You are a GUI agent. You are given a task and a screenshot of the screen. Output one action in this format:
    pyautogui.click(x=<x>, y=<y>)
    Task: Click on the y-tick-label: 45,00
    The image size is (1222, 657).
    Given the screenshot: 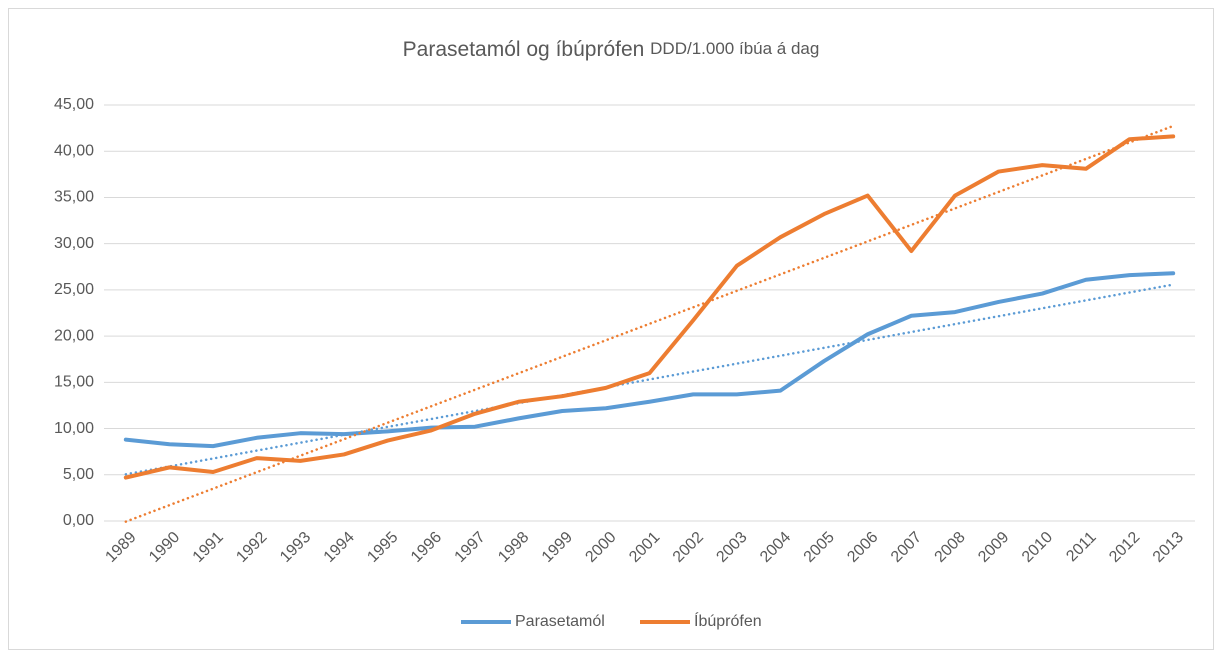 What is the action you would take?
    pyautogui.click(x=74, y=104)
    